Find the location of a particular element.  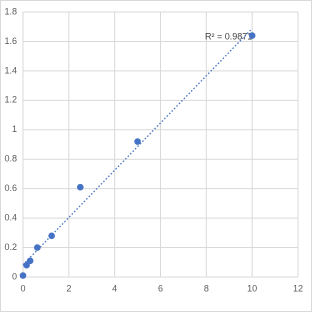

y-tick-label: 1.4 is located at coordinates (10, 70).